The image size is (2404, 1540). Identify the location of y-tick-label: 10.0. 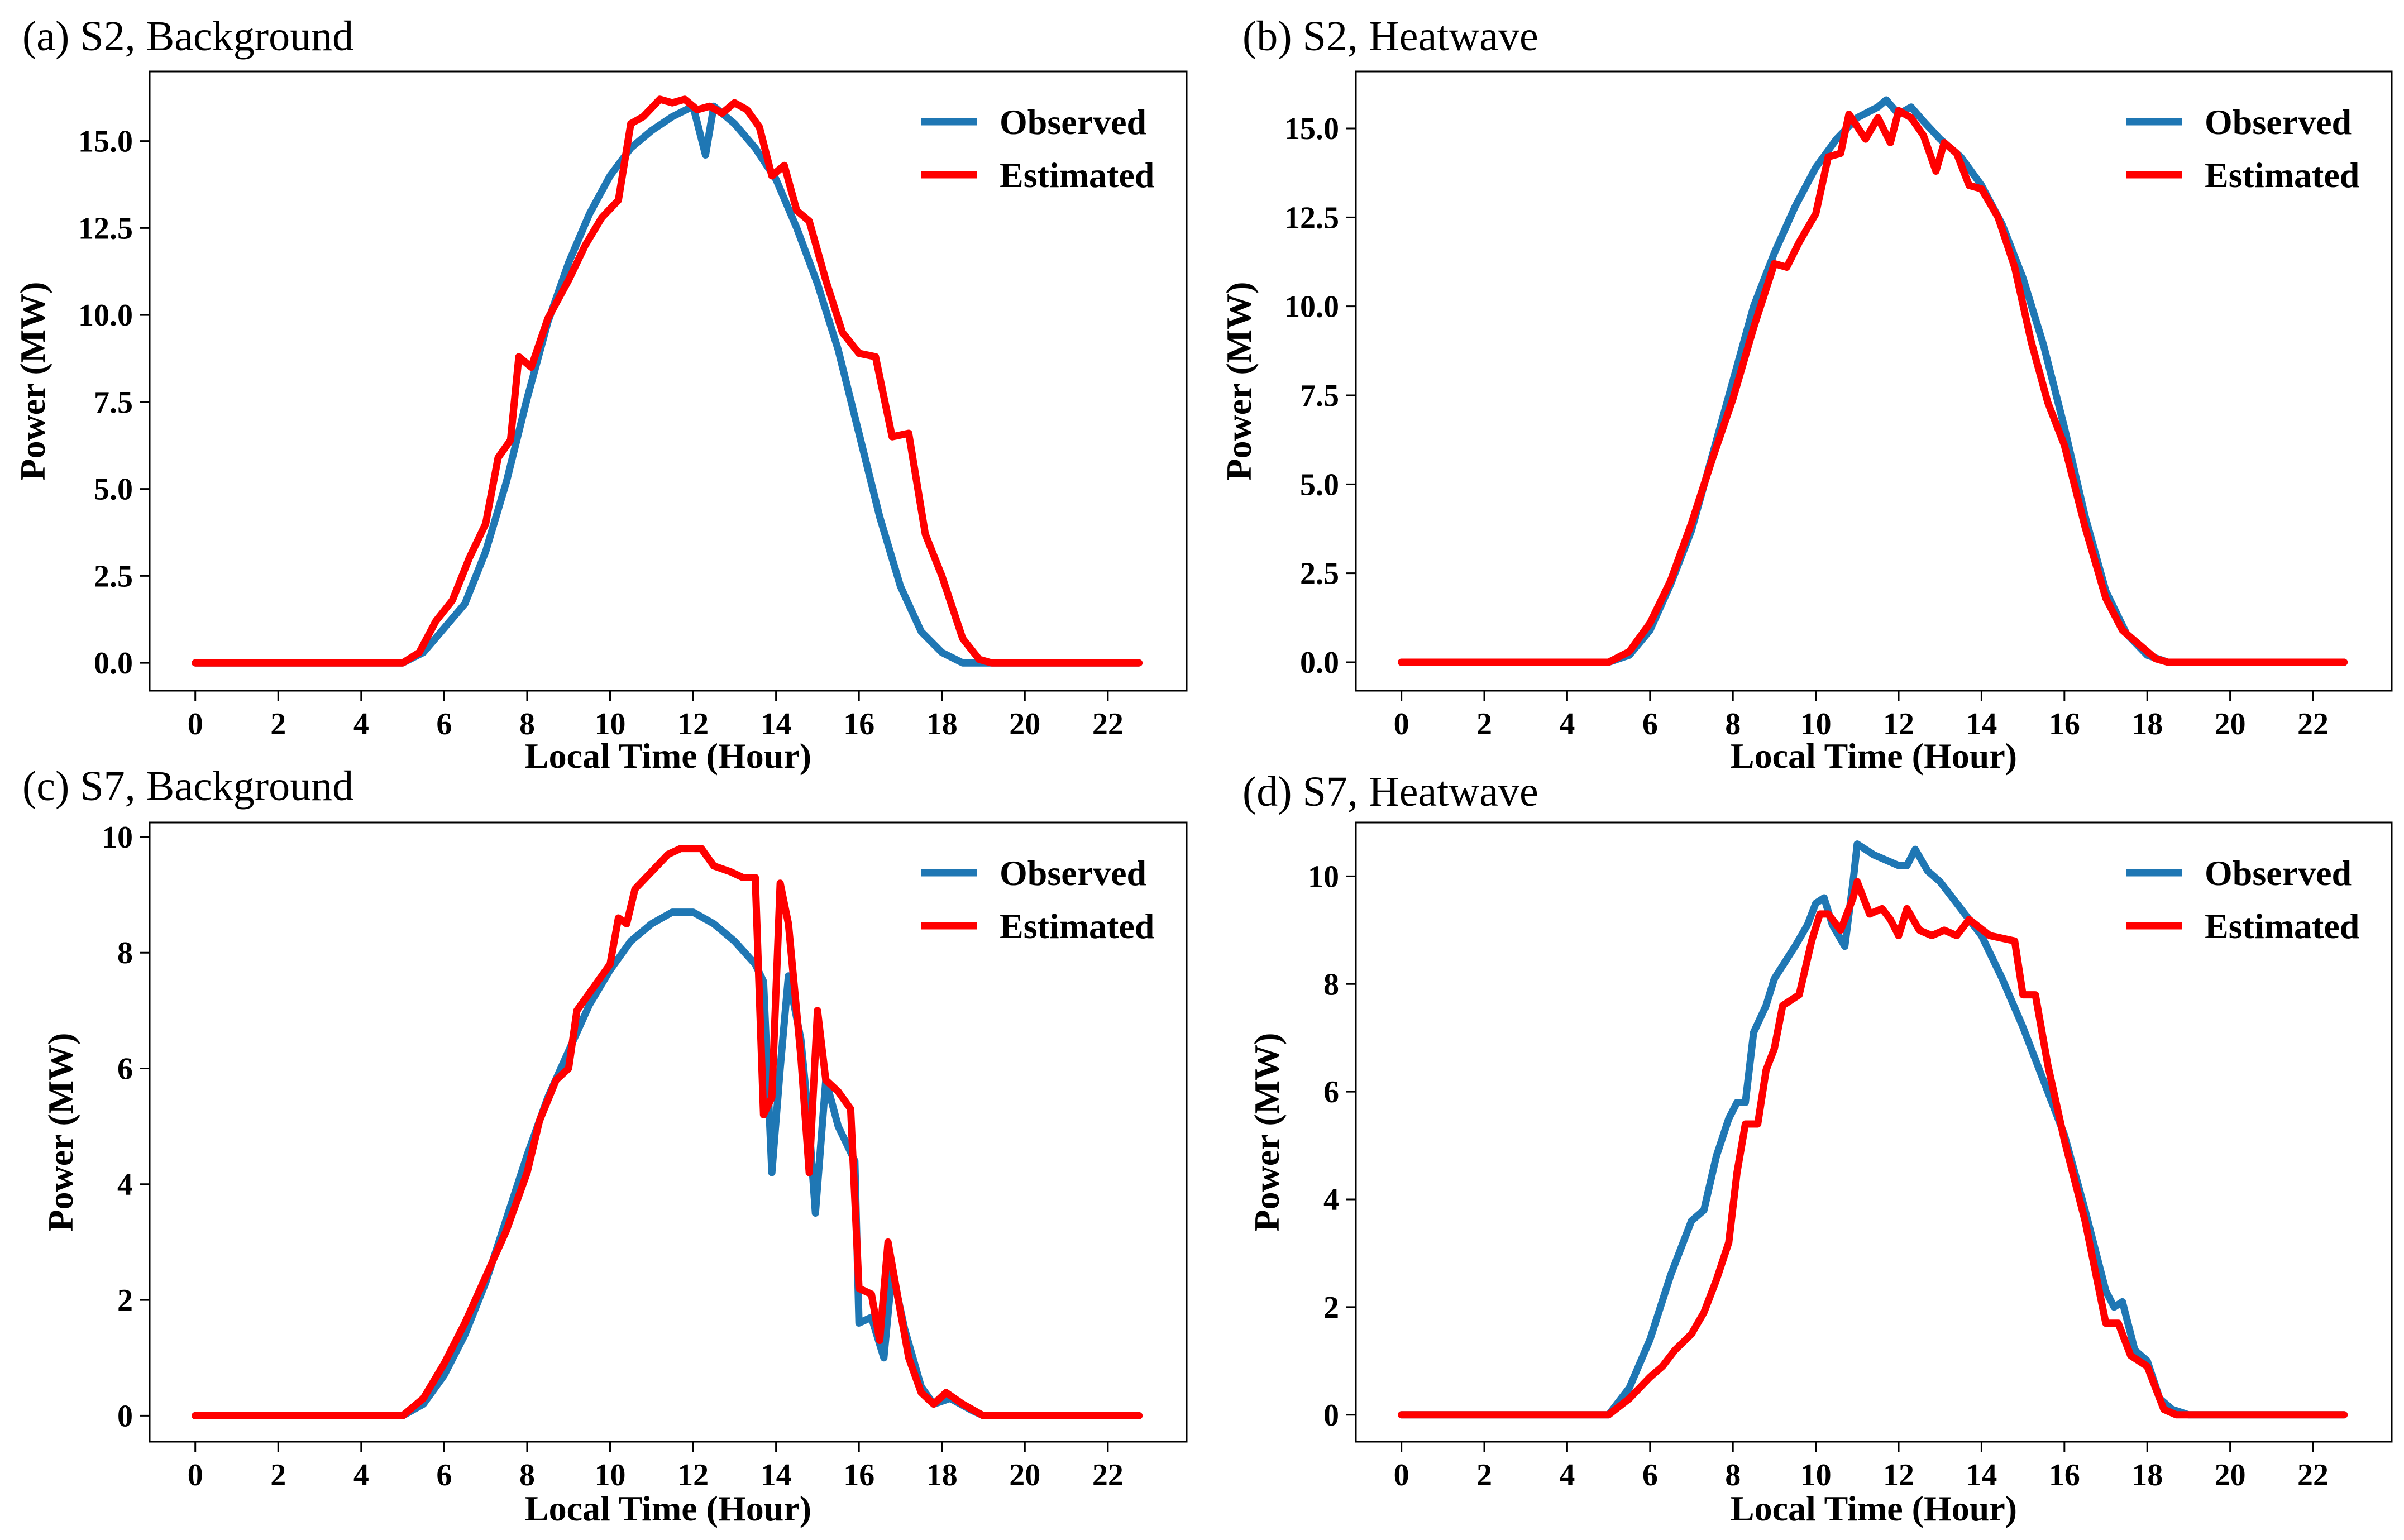
(1311, 307).